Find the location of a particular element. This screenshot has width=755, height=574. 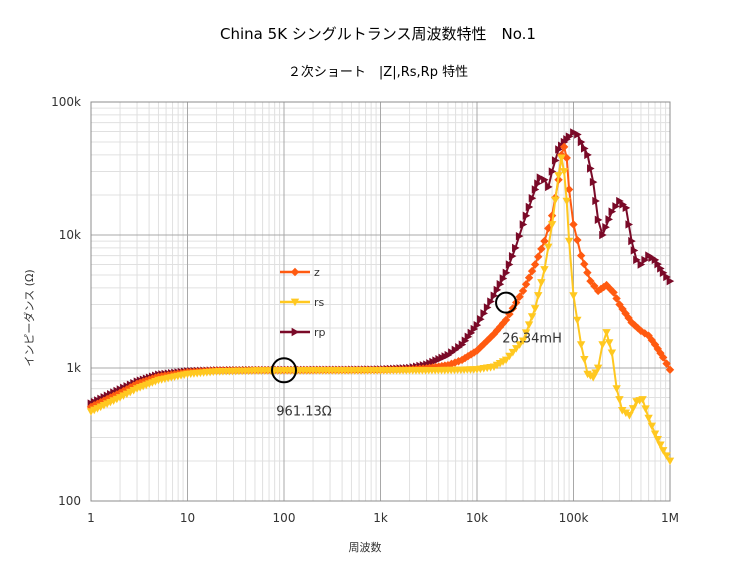

x-axis-label: 周波数 is located at coordinates (365, 547).